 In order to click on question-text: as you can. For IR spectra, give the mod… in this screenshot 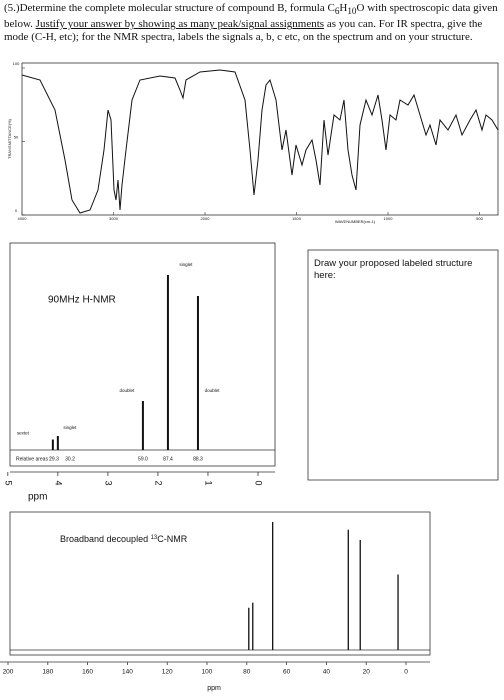, I will do `click(243, 31)`.